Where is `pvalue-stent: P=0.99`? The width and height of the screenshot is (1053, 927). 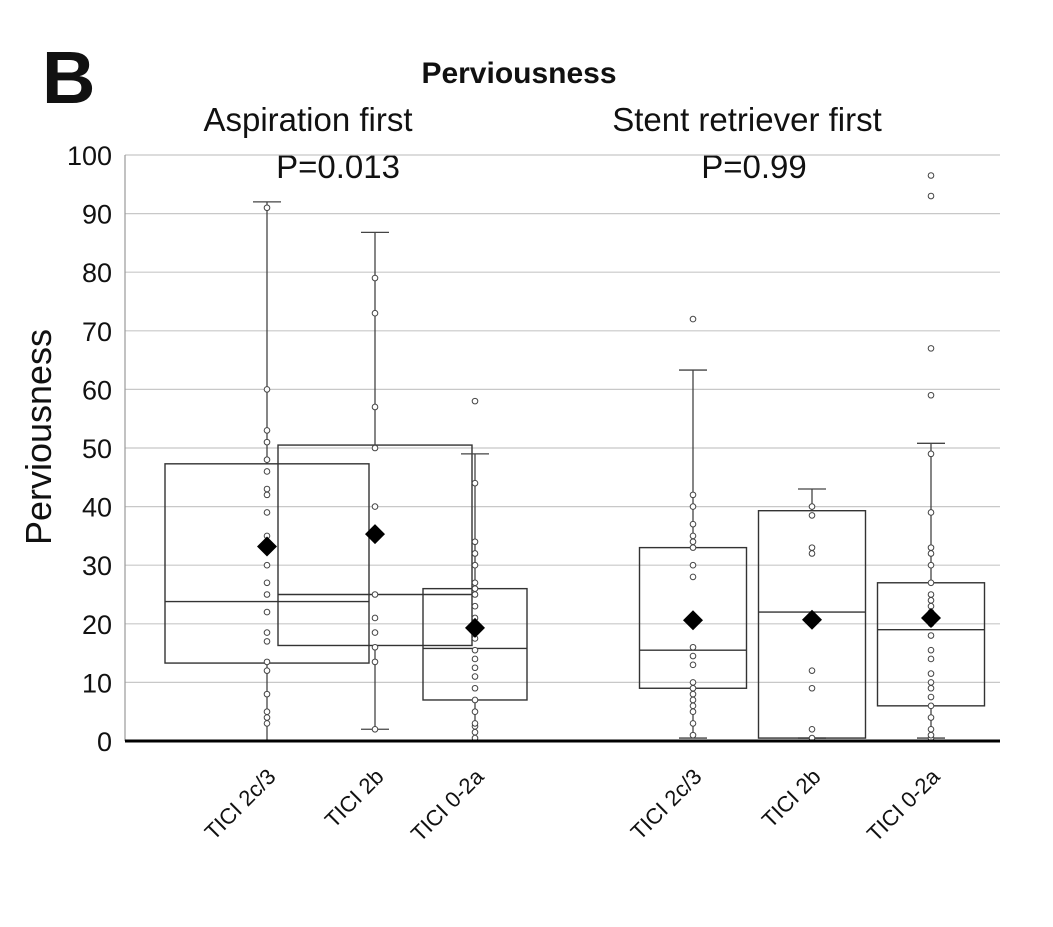 pvalue-stent: P=0.99 is located at coordinates (754, 166).